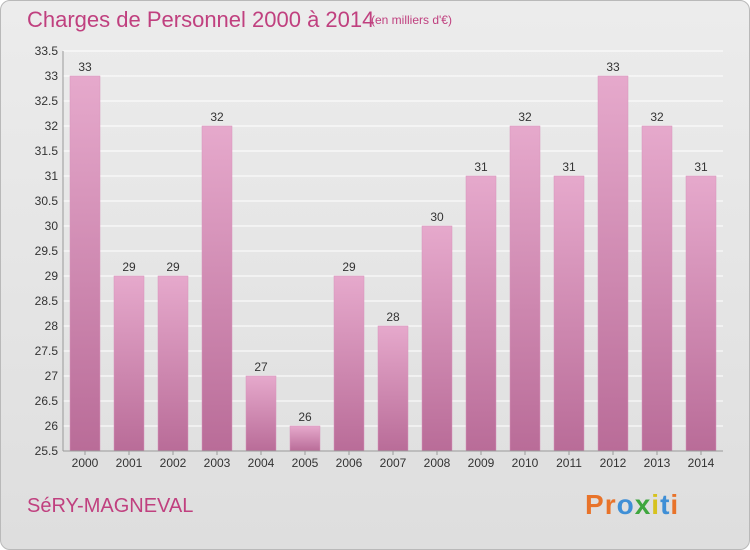 This screenshot has height=550, width=750. Describe the element at coordinates (610, 504) in the screenshot. I see `logo-letter: r` at that location.